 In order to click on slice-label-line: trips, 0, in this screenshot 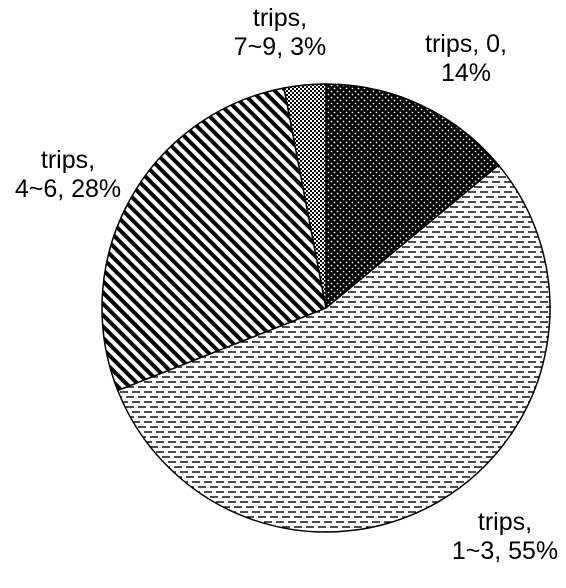, I will do `click(466, 44)`.